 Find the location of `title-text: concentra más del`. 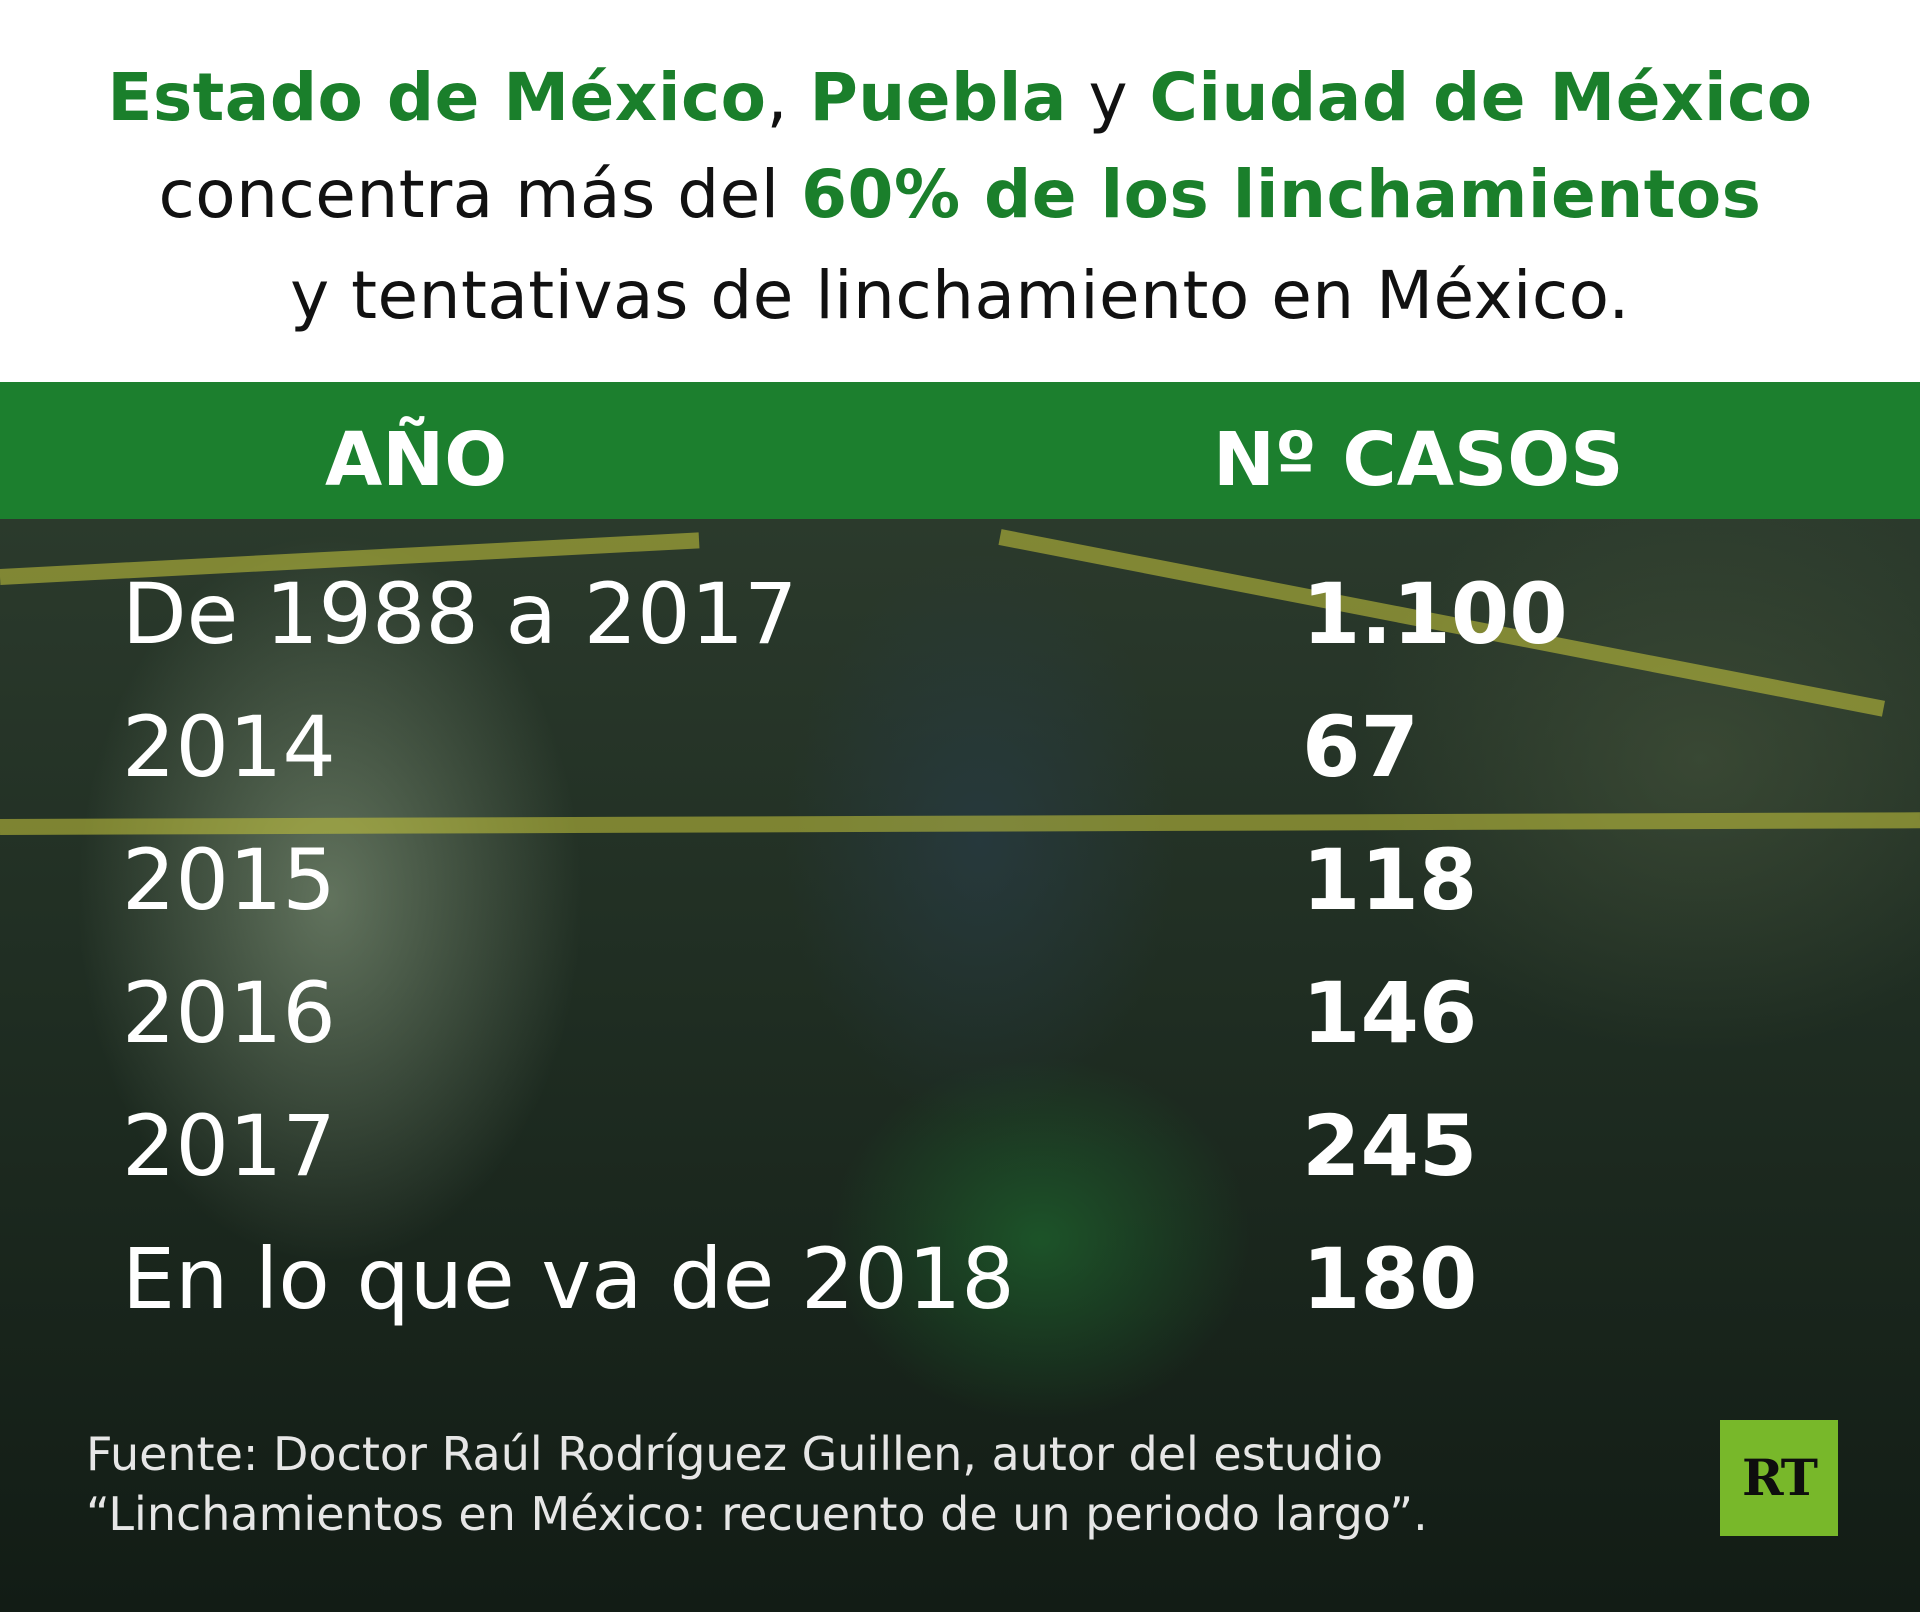

title-text: concentra más del is located at coordinates (480, 194).